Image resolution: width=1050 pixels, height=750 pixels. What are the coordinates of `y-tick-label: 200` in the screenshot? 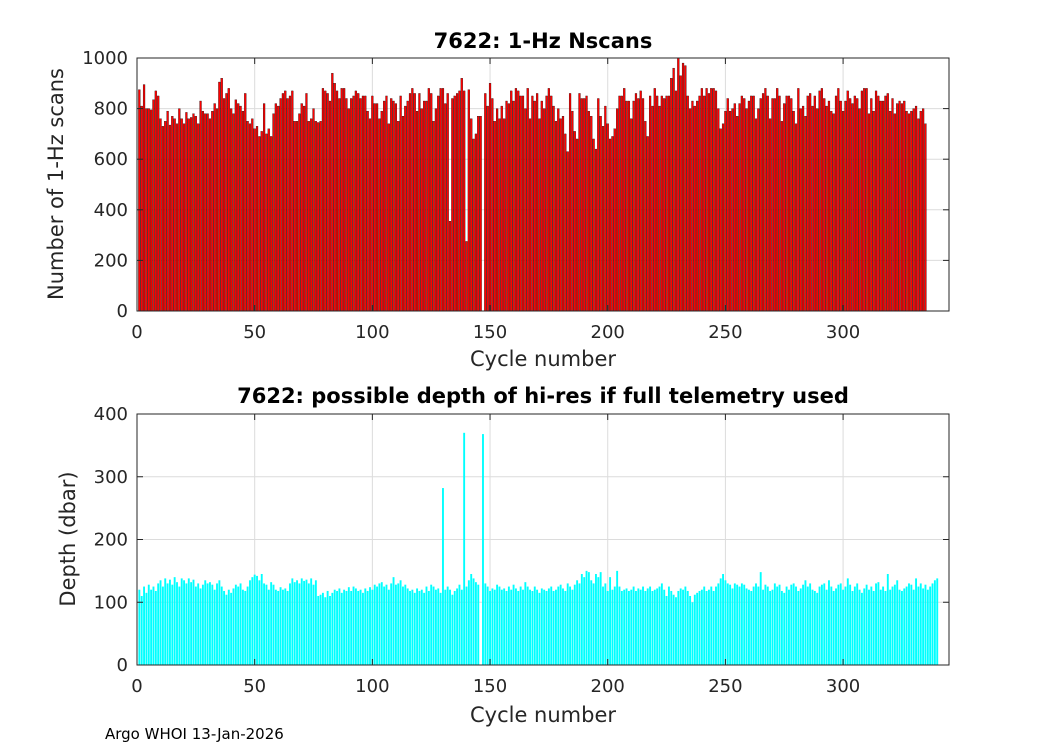 It's located at (111, 540).